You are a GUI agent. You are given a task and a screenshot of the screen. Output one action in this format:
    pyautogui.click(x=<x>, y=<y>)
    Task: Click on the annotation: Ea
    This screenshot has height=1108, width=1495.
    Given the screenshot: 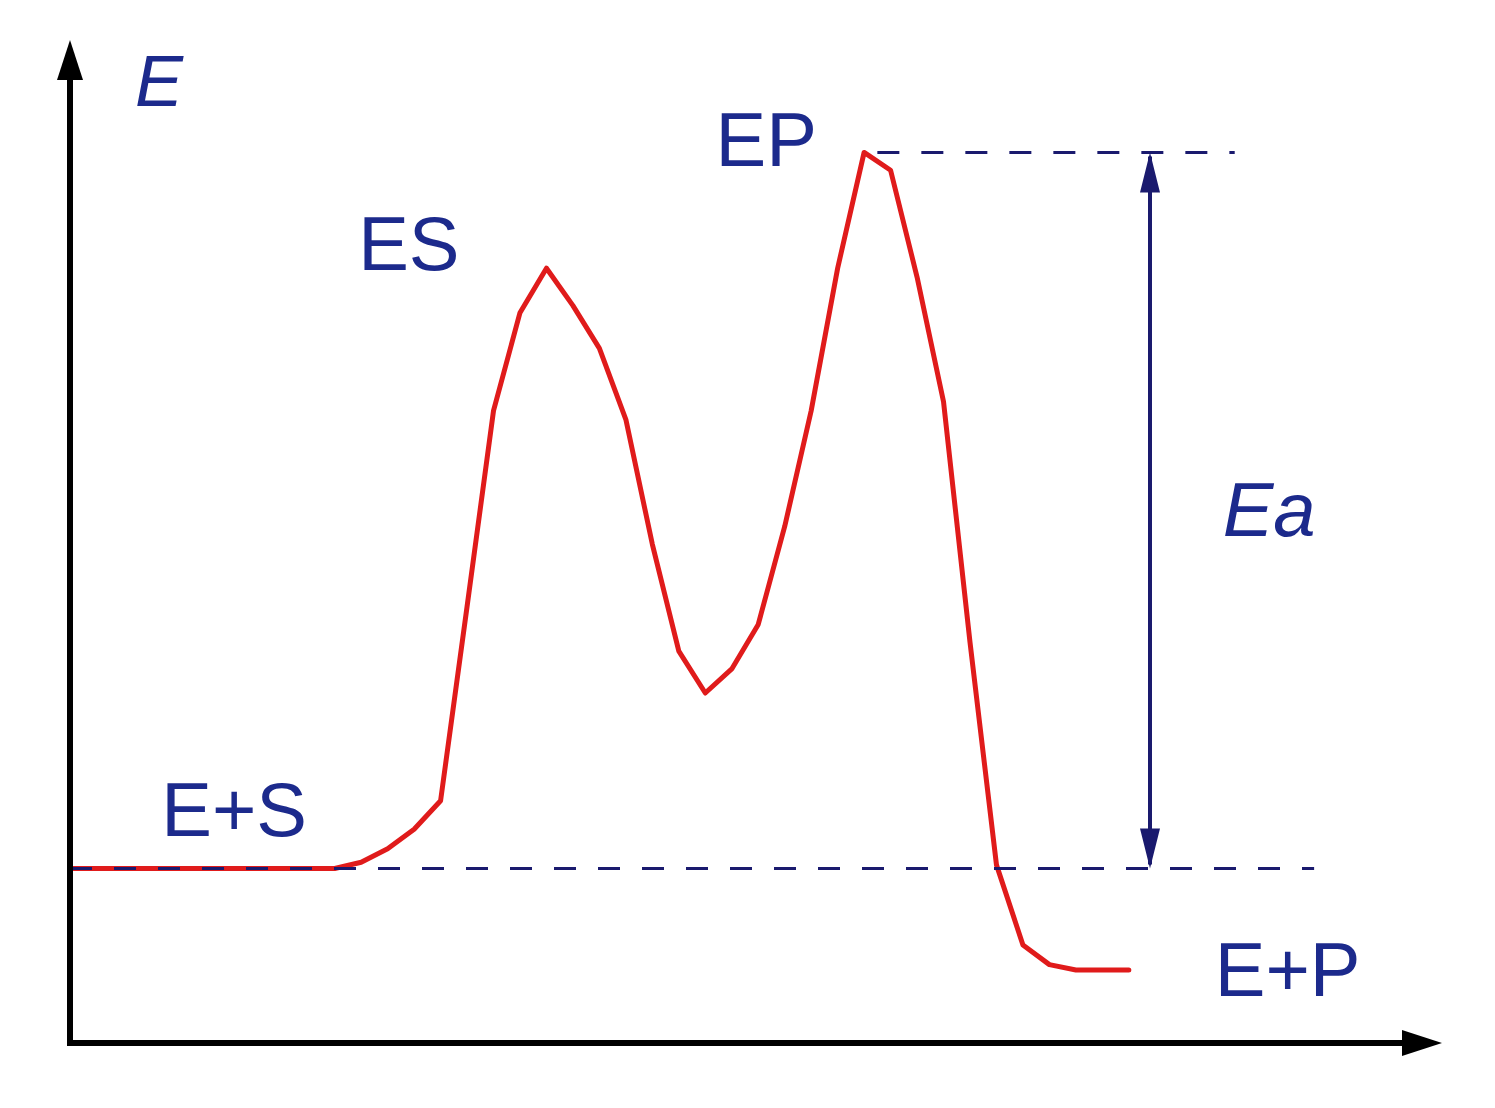 What is the action you would take?
    pyautogui.click(x=1269, y=510)
    